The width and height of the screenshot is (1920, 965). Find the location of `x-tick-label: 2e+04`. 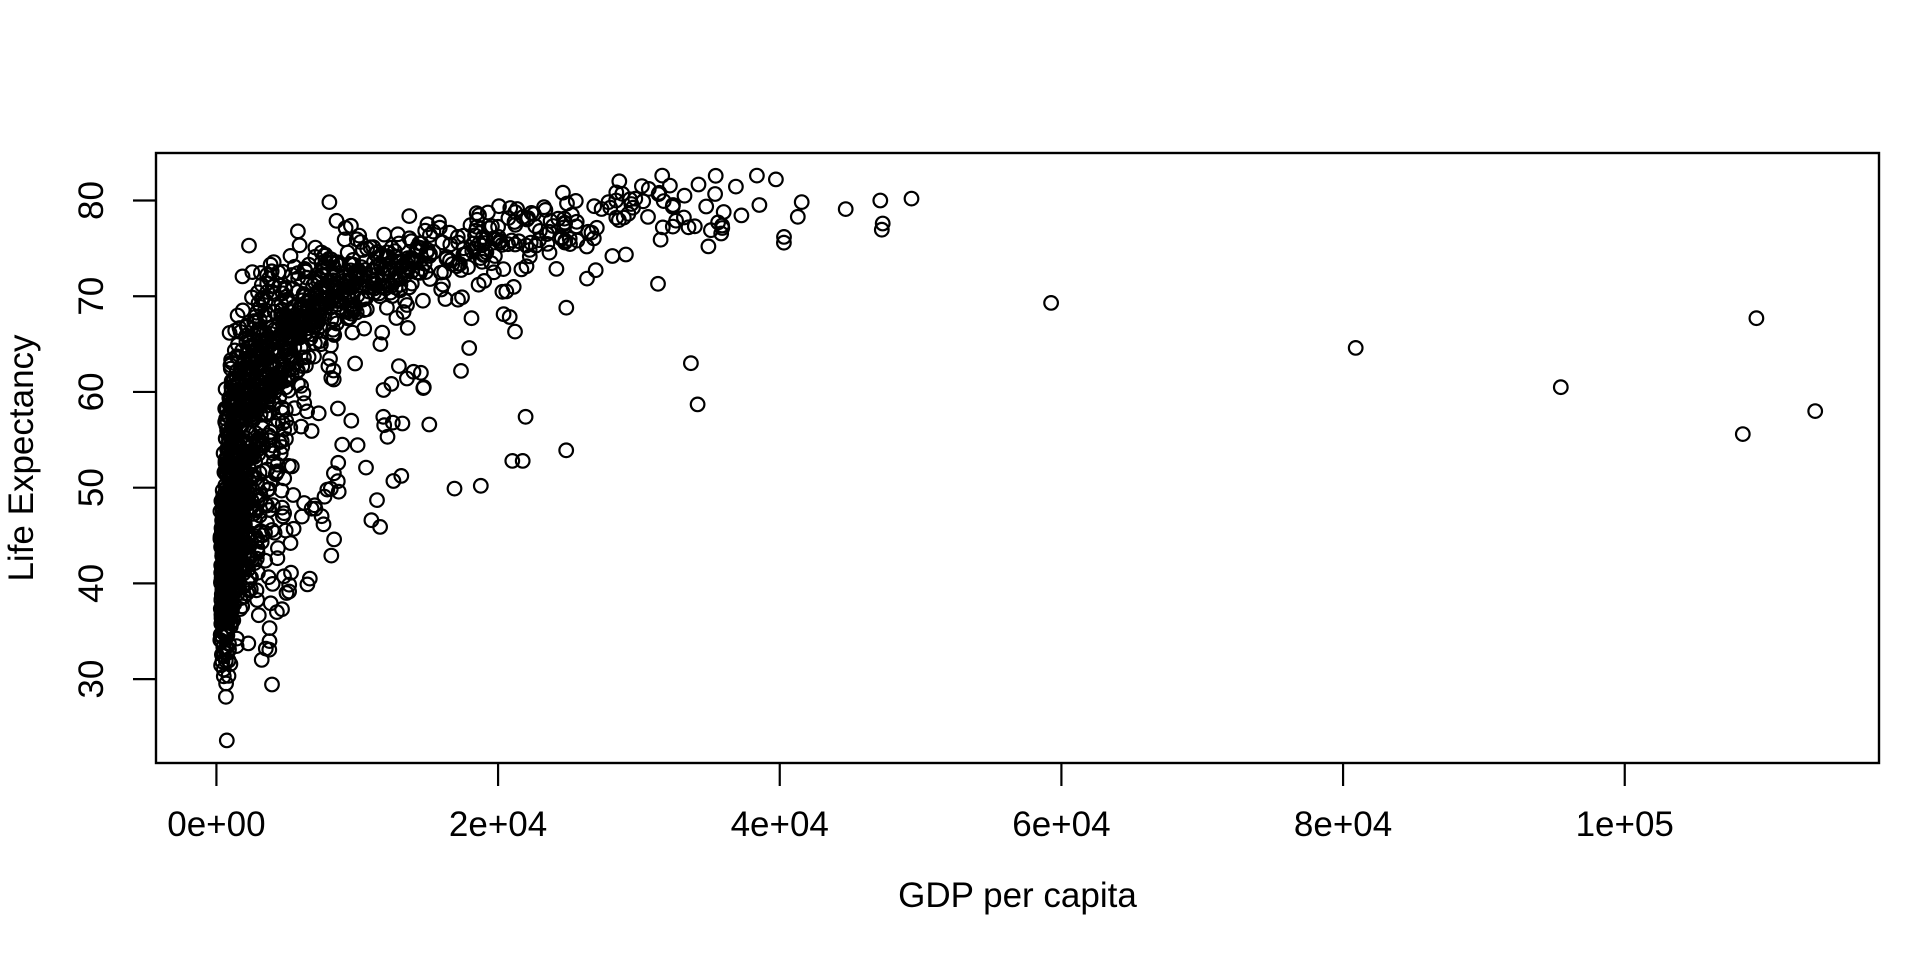

x-tick-label: 2e+04 is located at coordinates (498, 824).